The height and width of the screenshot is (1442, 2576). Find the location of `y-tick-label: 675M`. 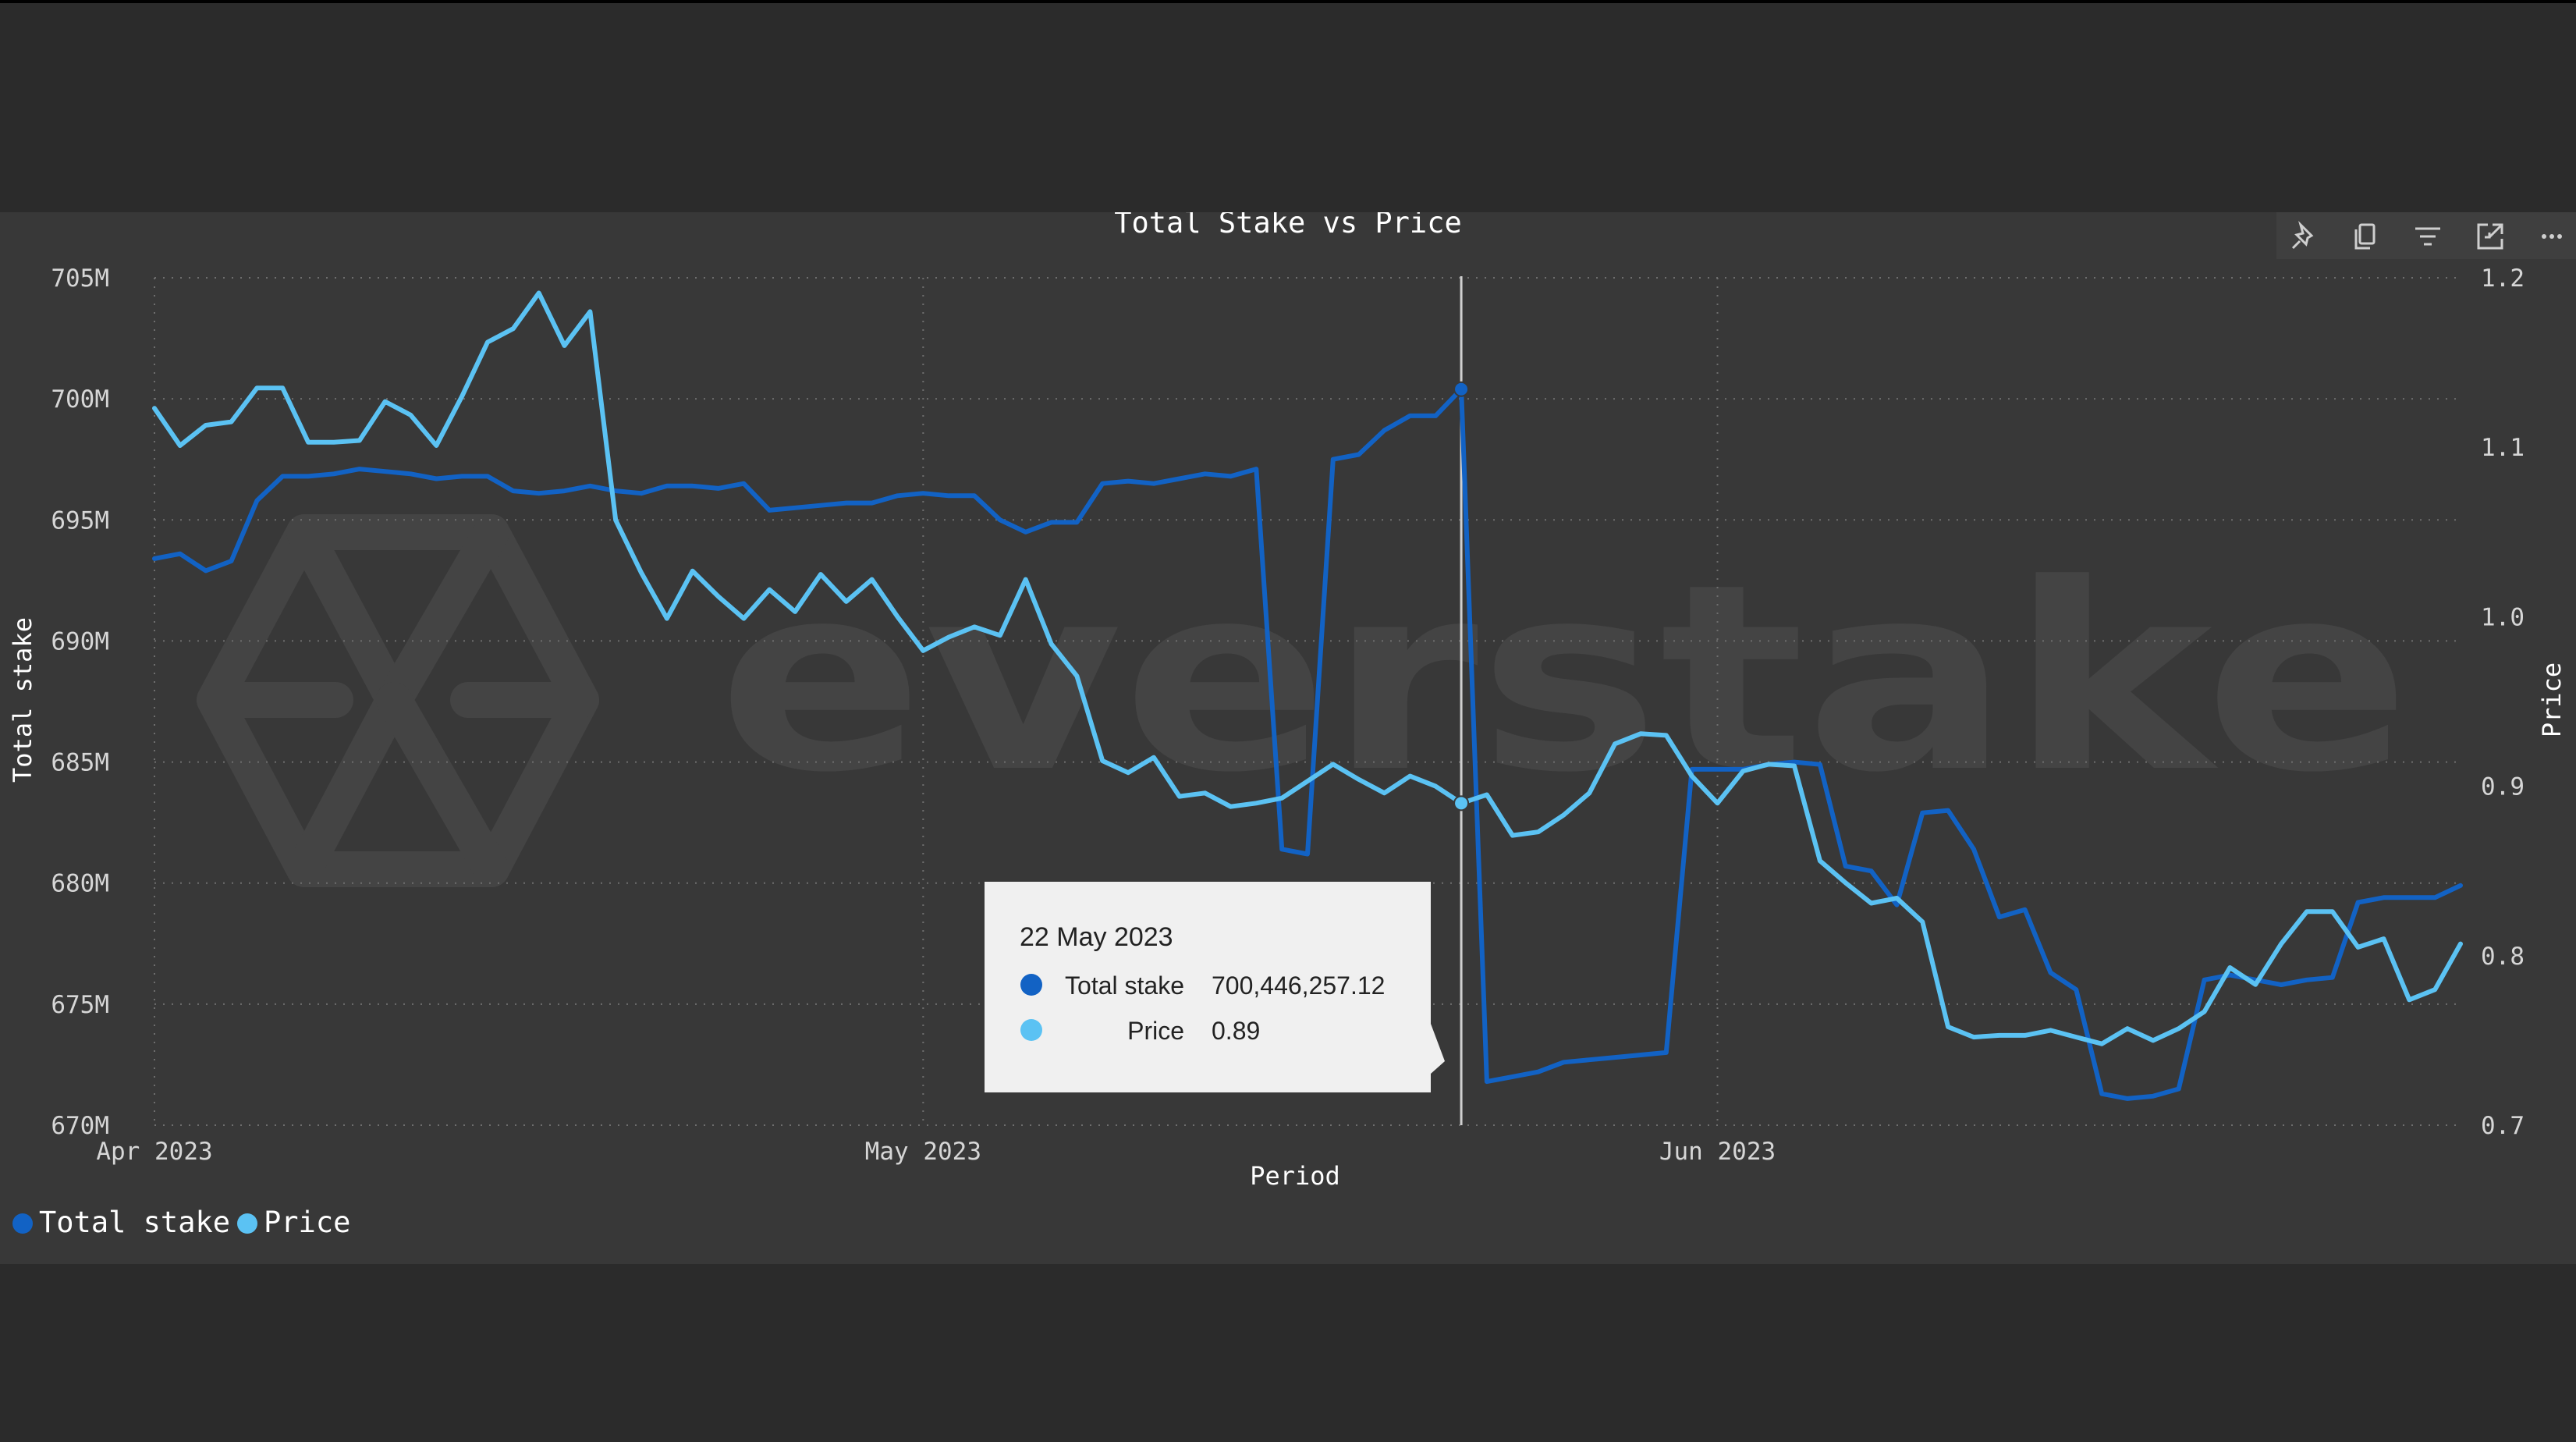

y-tick-label: 675M is located at coordinates (80, 1005).